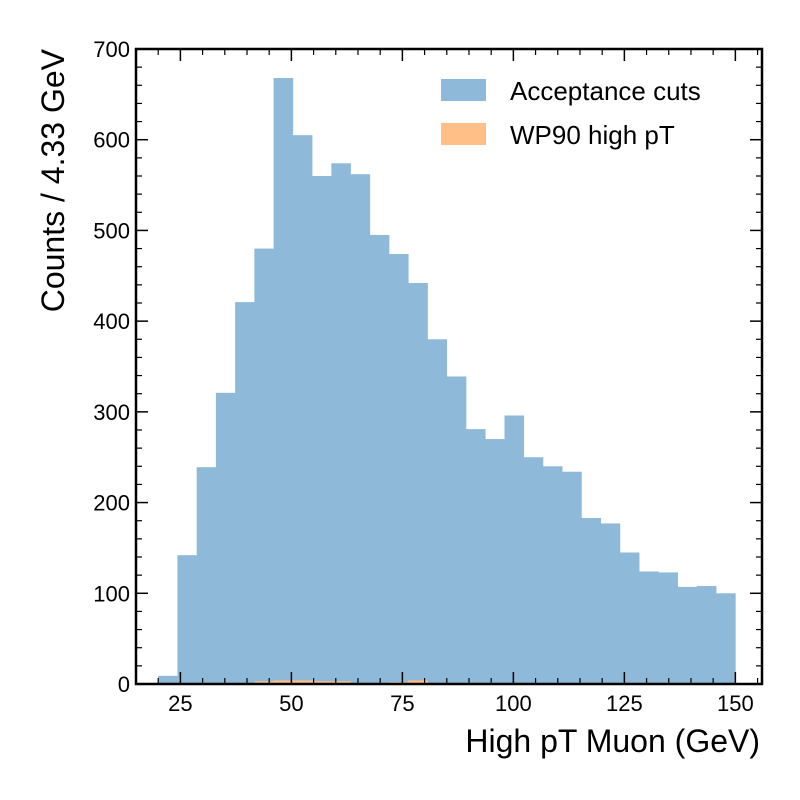 Image resolution: width=800 pixels, height=800 pixels. I want to click on legend-swatch-wp90-high-pt, so click(463, 134).